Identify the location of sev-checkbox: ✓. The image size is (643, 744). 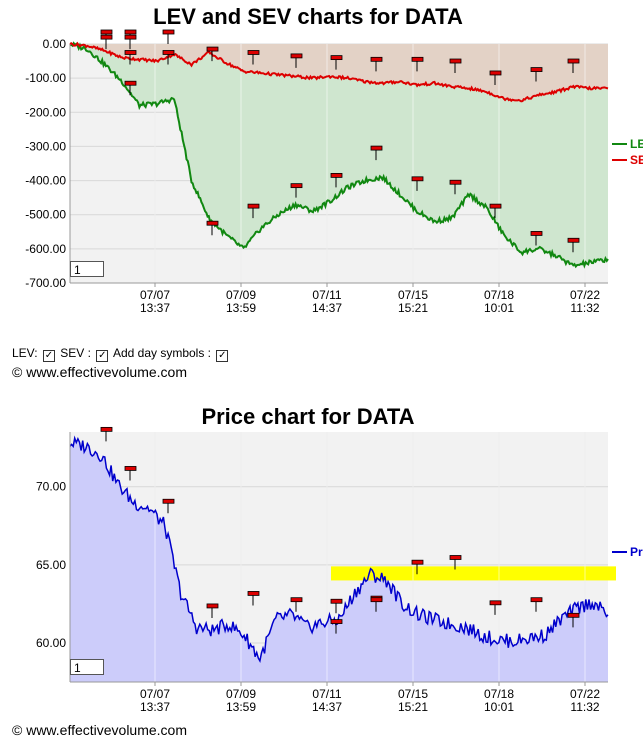
(102, 356).